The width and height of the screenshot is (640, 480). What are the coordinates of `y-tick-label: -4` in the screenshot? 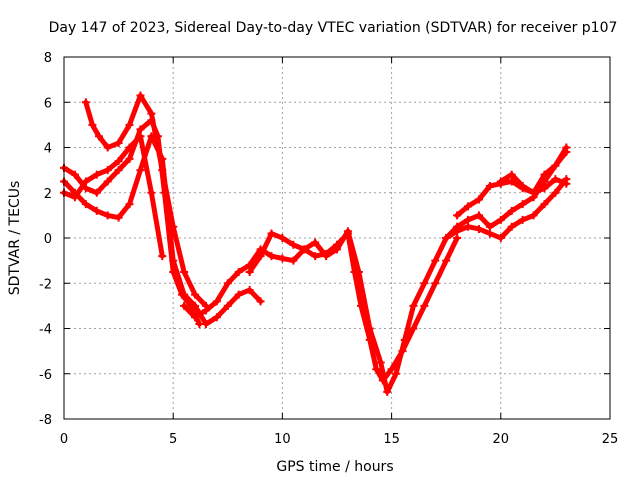 It's located at (45, 330).